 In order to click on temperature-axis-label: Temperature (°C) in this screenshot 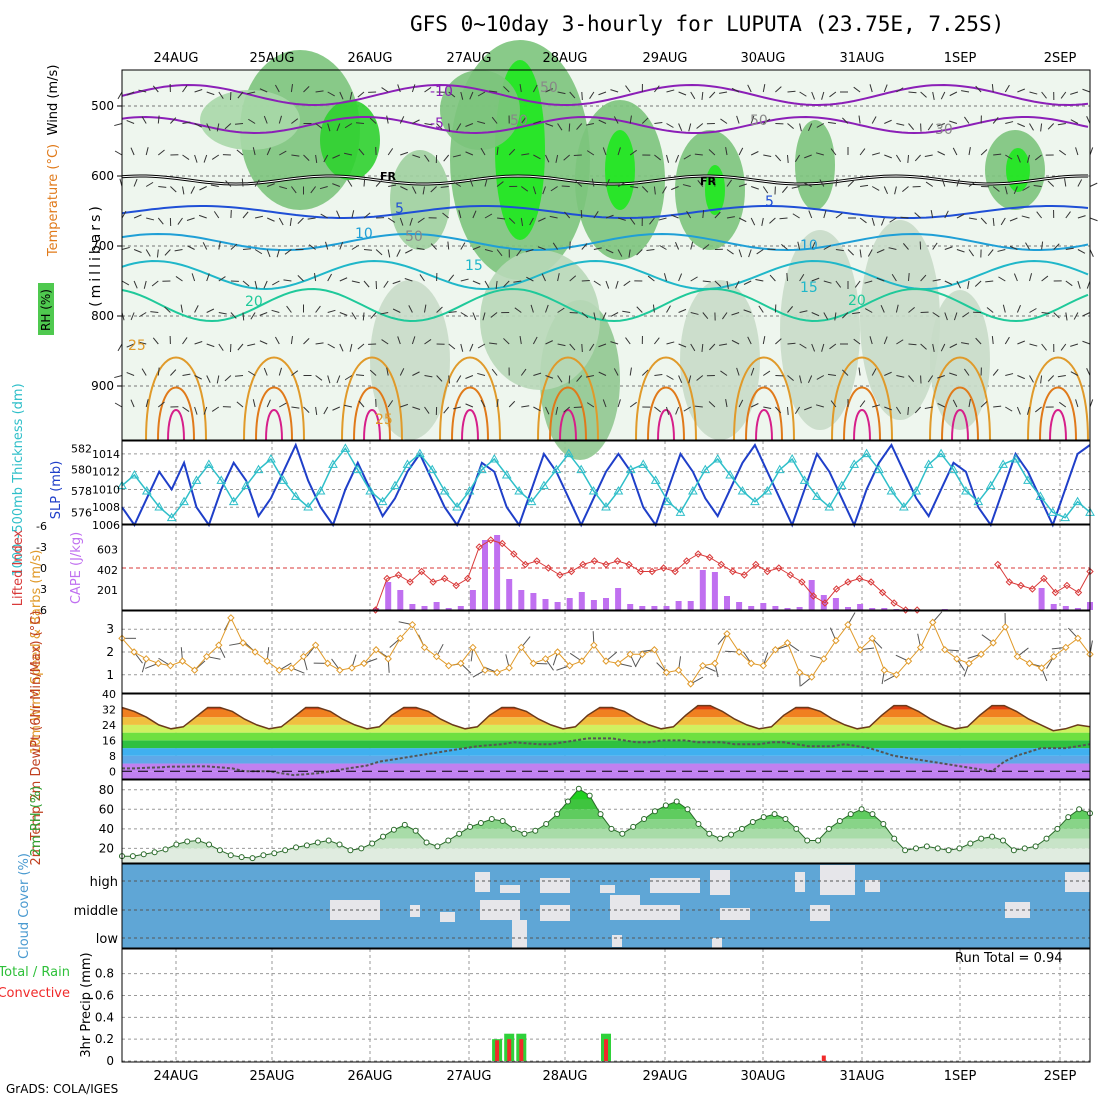, I will do `click(53, 200)`.